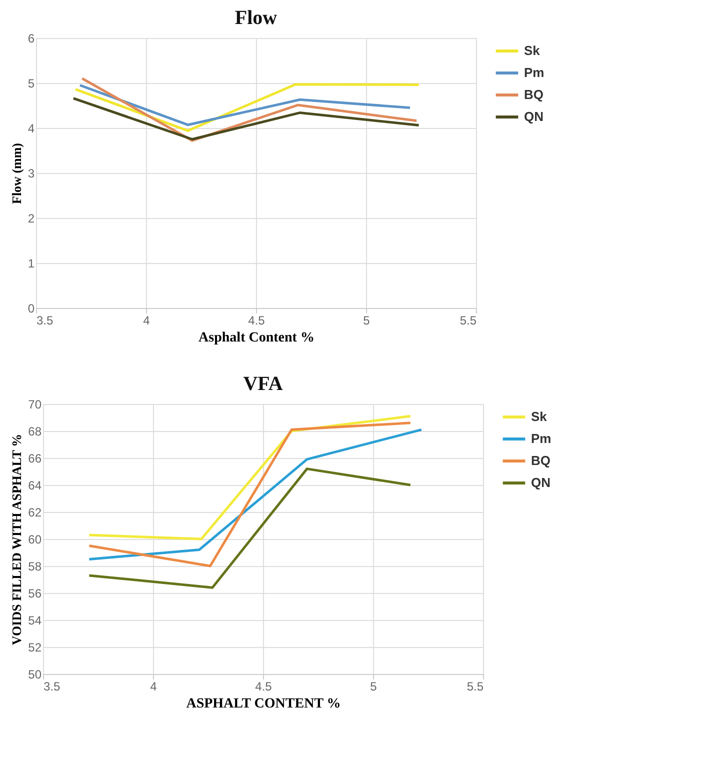 Image resolution: width=728 pixels, height=774 pixels. I want to click on y-tick-label: 0, so click(31, 309).